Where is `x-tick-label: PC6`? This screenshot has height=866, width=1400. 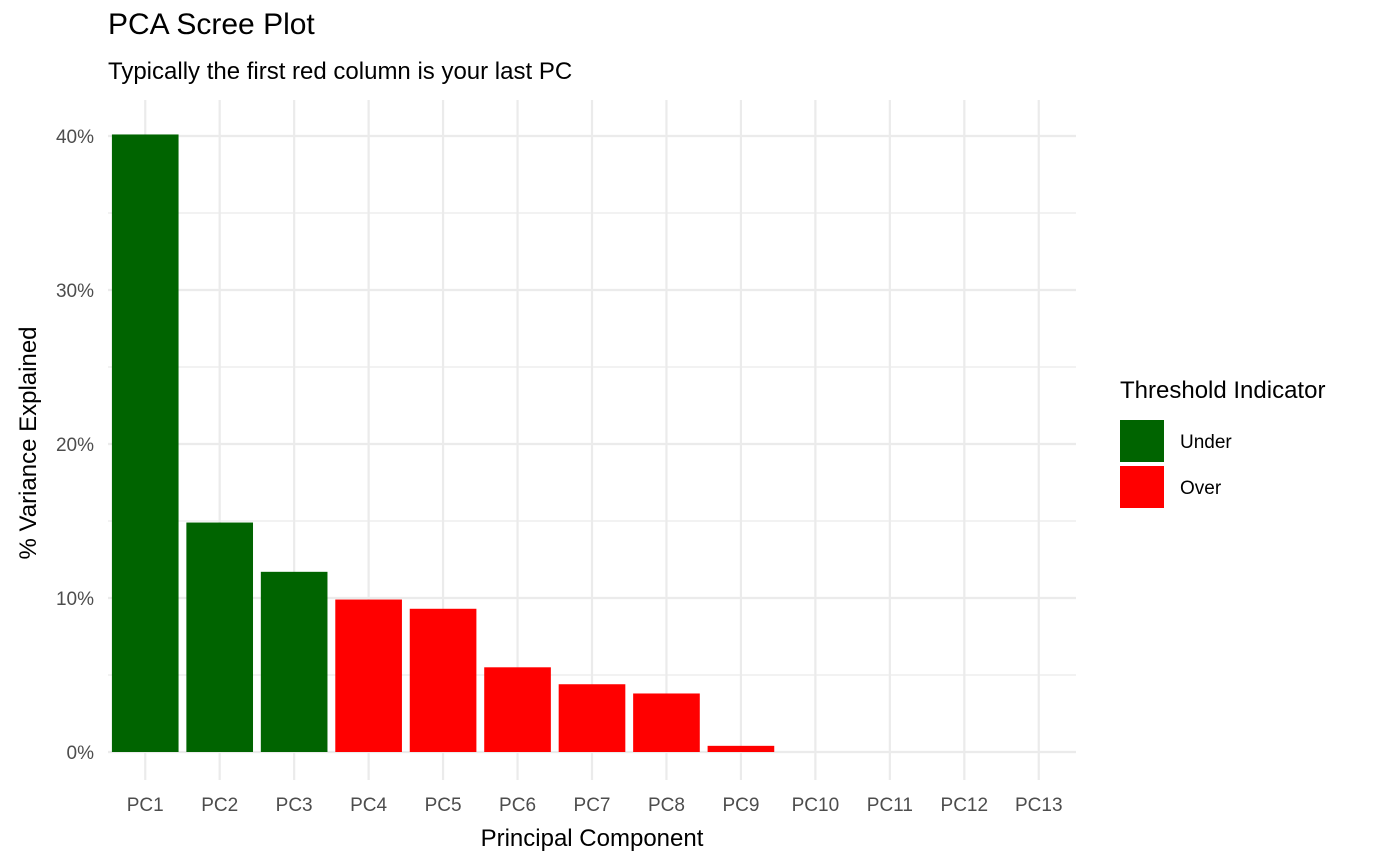
x-tick-label: PC6 is located at coordinates (517, 805).